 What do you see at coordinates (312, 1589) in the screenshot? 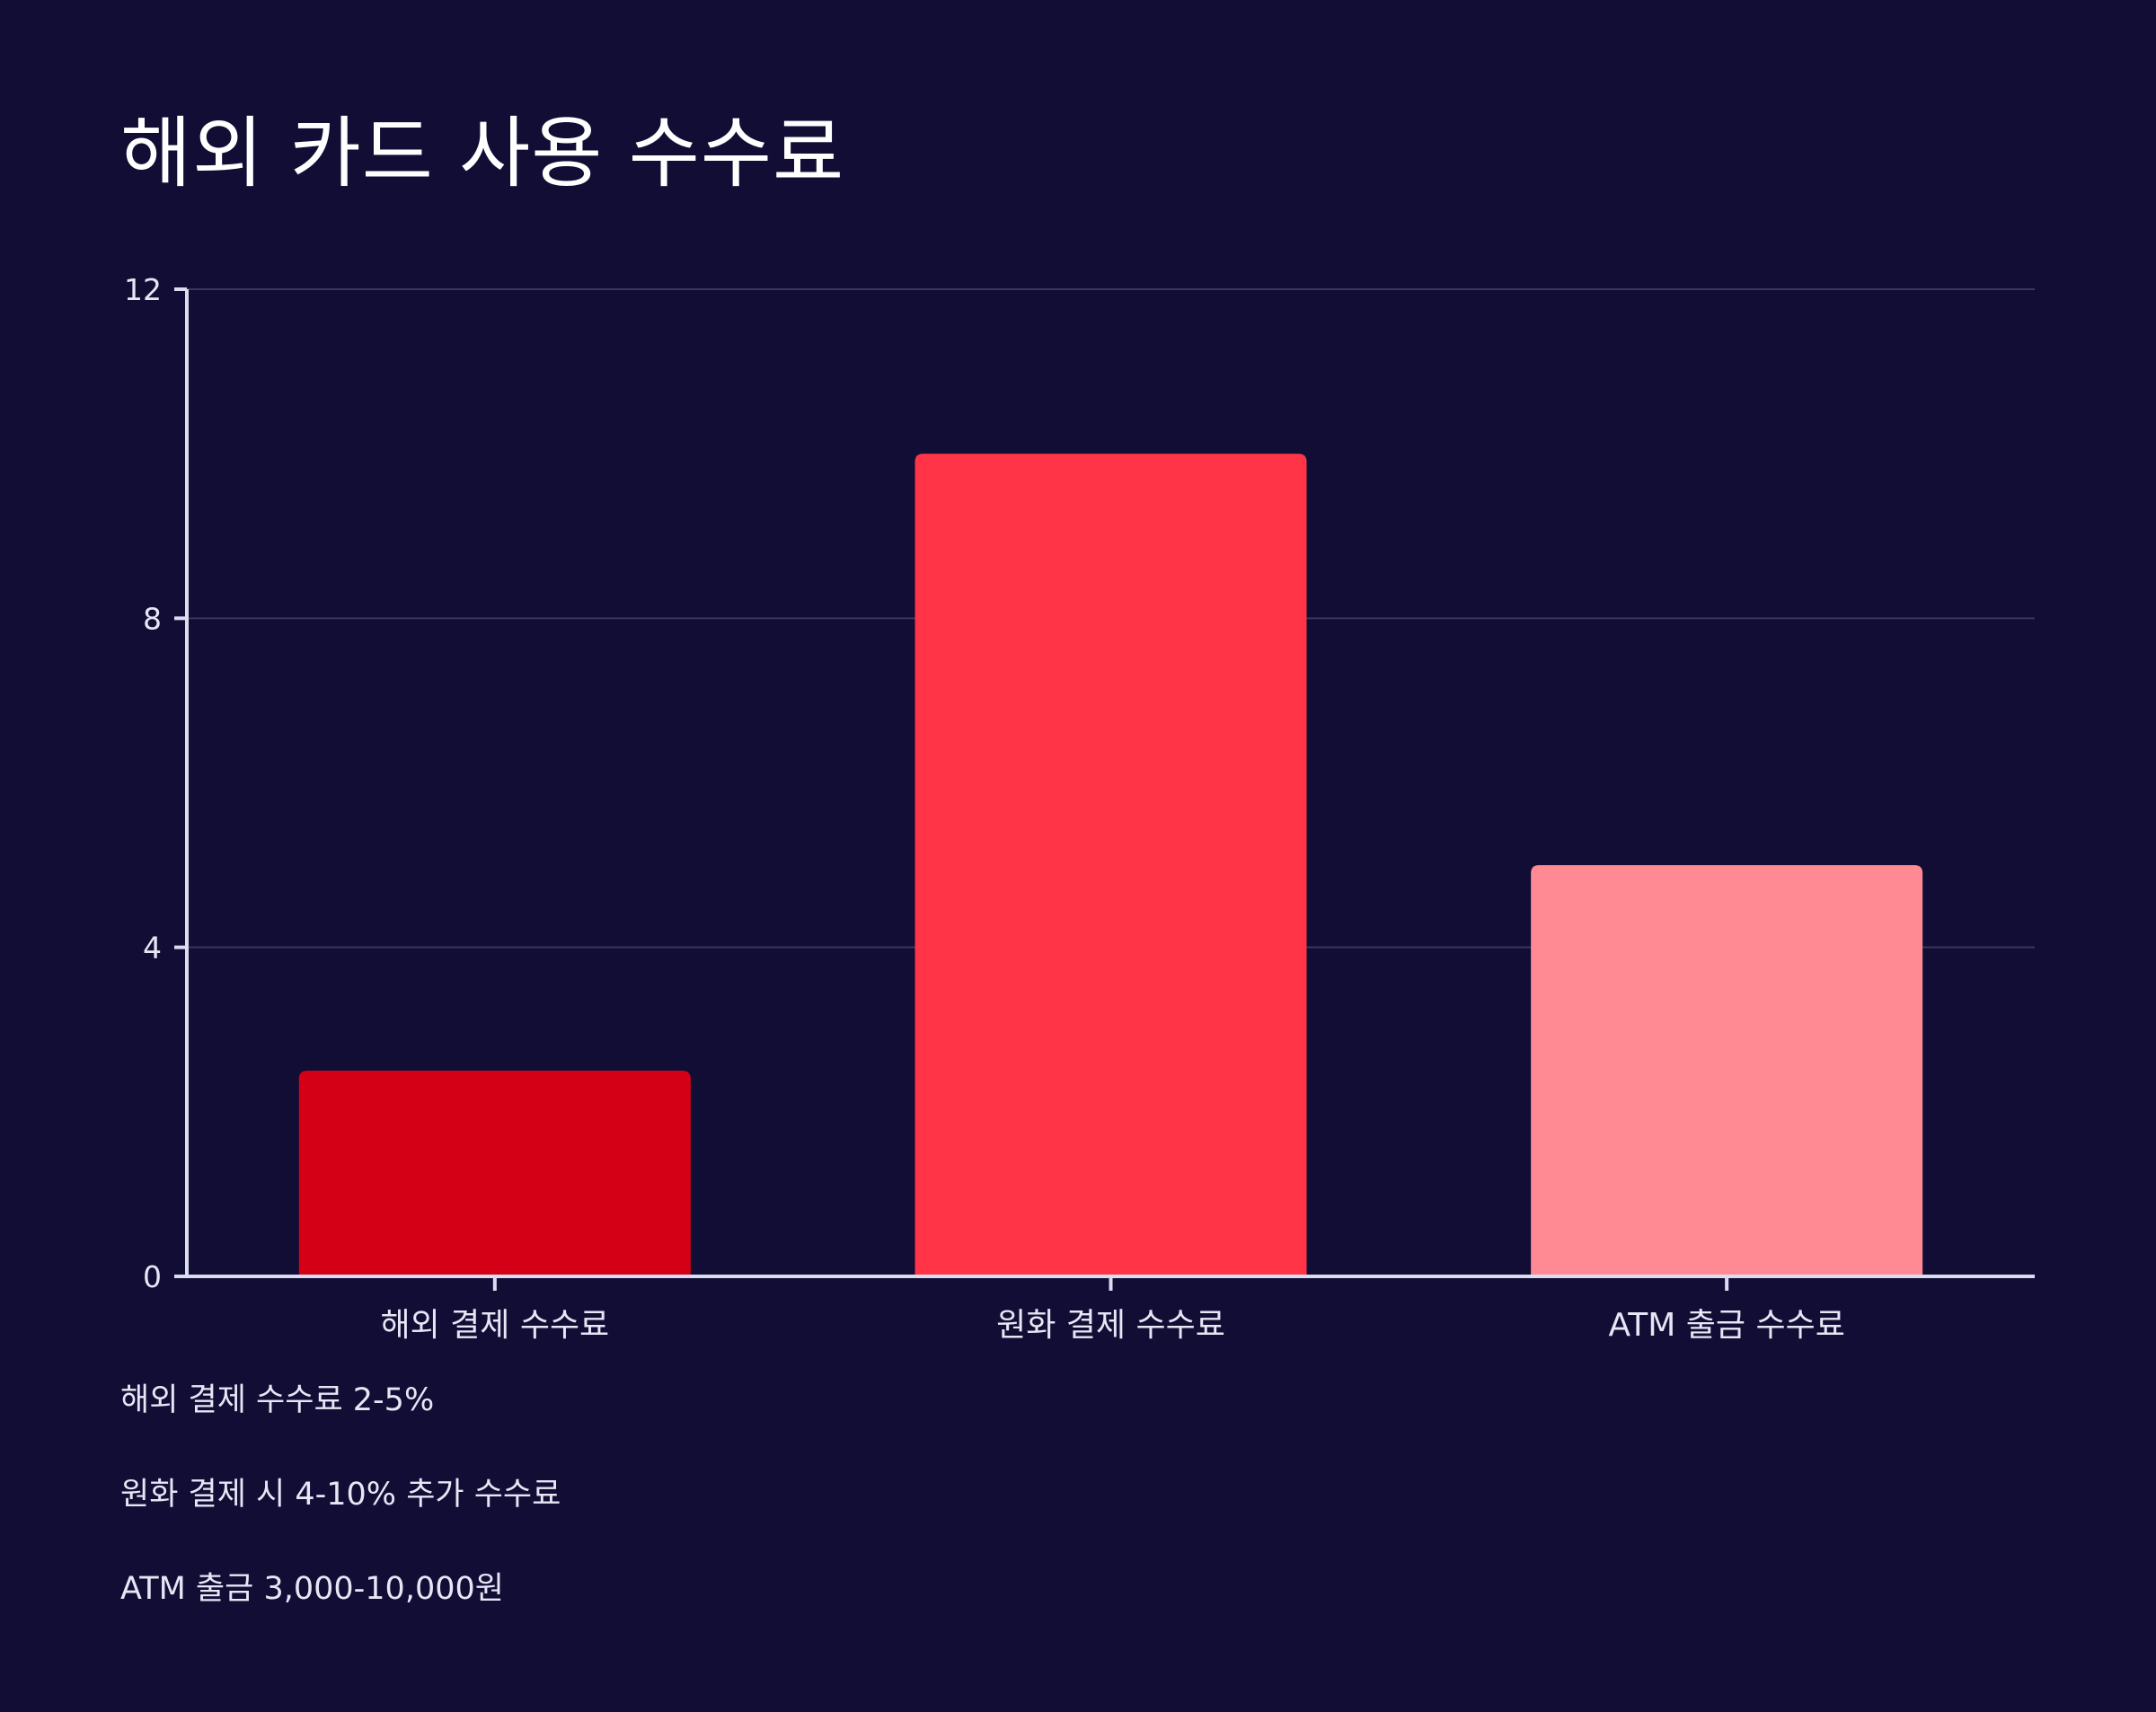
I see `note-atm-fee: ATM 출금 3,000-10,000원` at bounding box center [312, 1589].